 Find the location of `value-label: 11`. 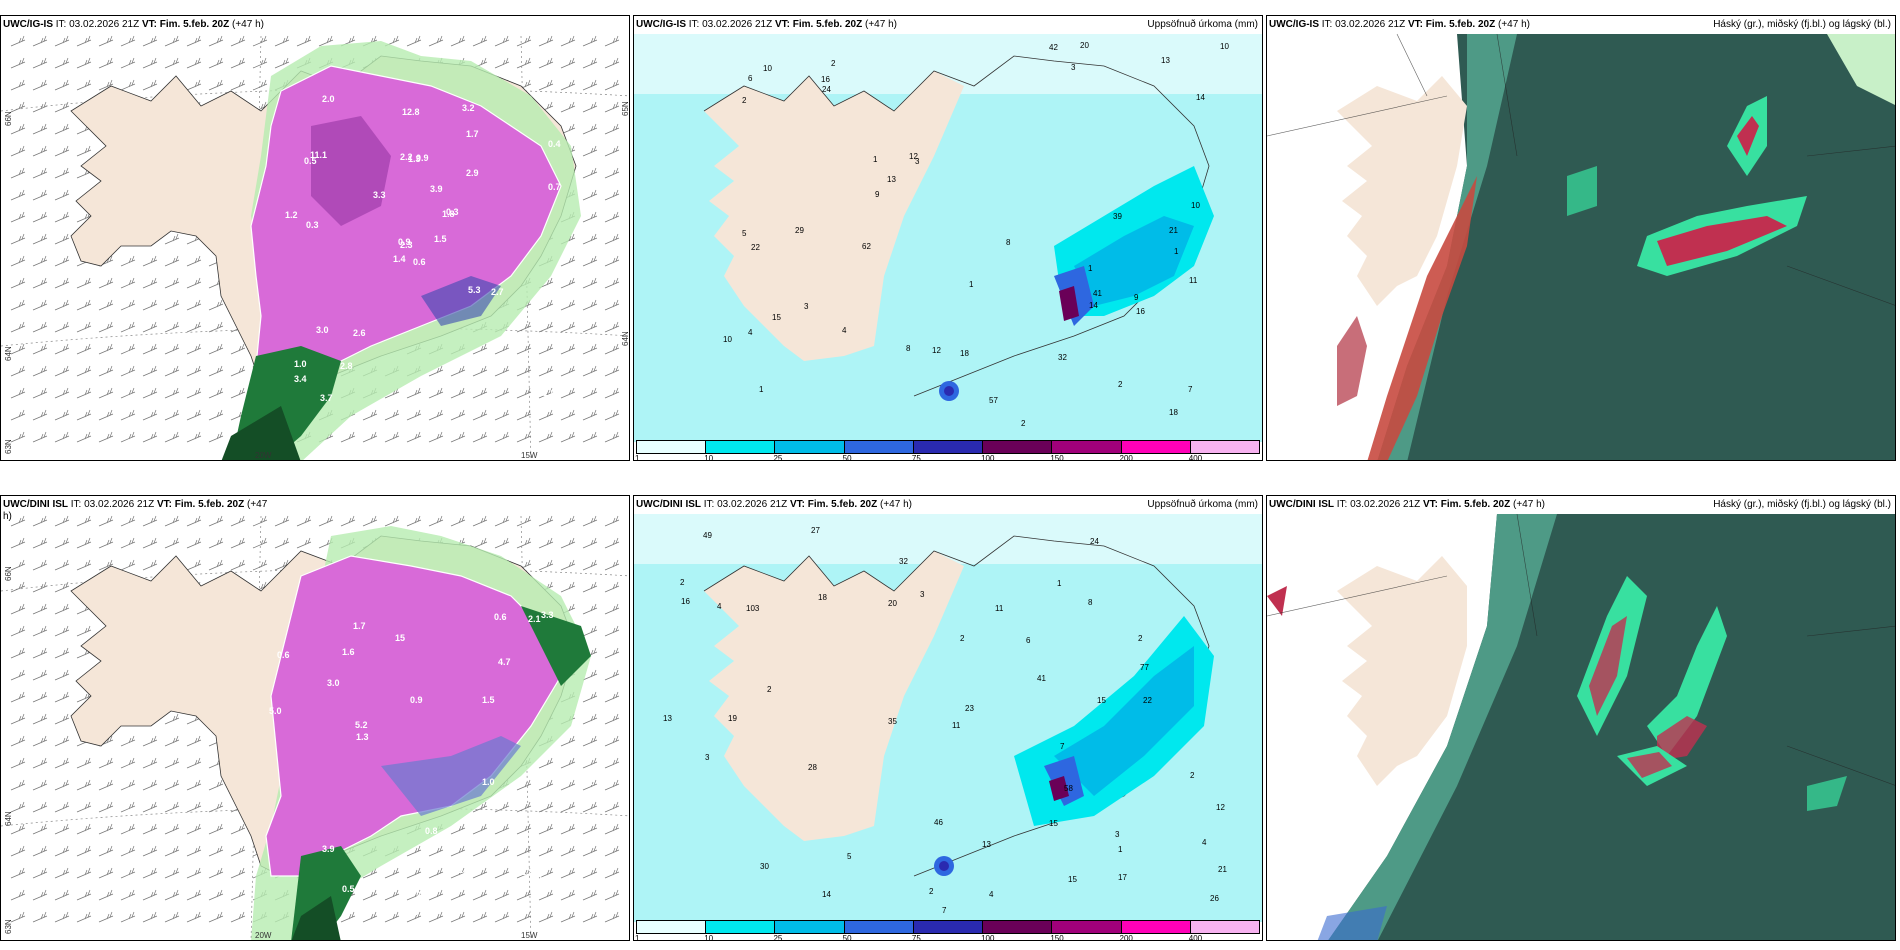

value-label: 11 is located at coordinates (1193, 280).